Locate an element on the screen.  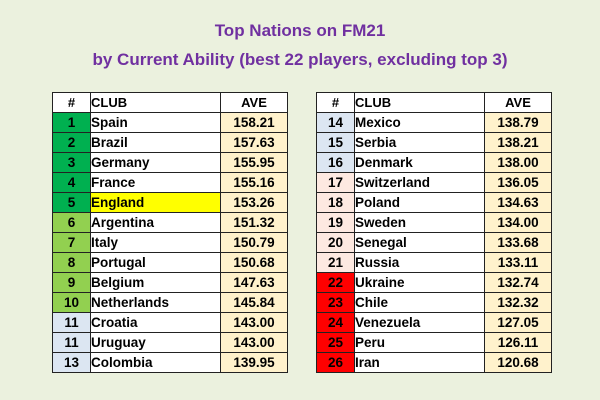
ave-cell: 134.00 is located at coordinates (518, 222).